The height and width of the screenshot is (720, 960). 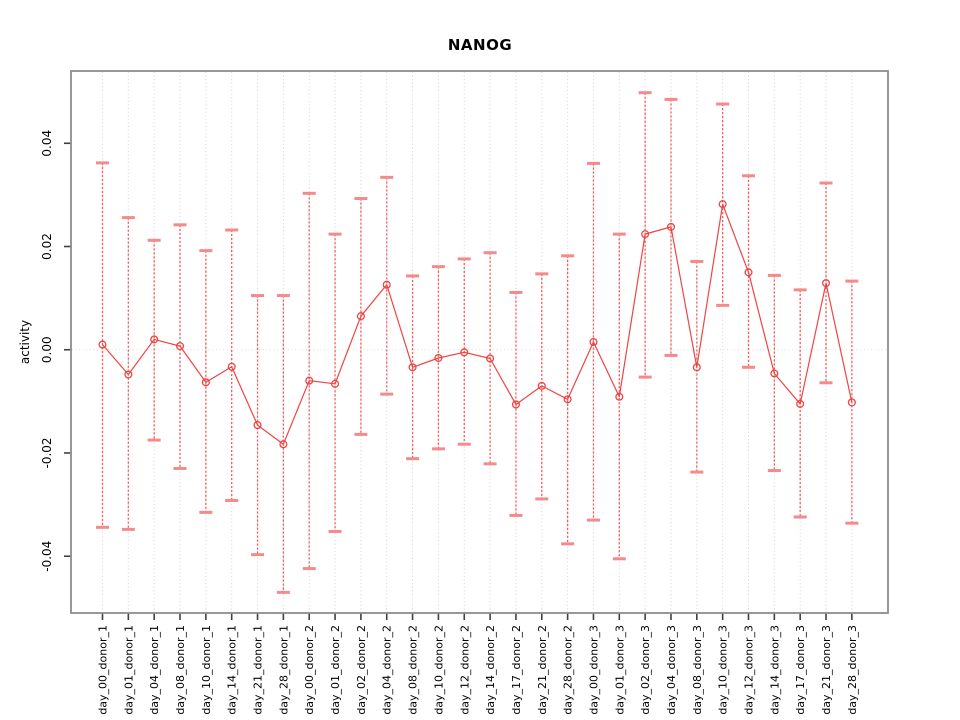 What do you see at coordinates (232, 670) in the screenshot?
I see `x-tick-label: day_14_donor_1` at bounding box center [232, 670].